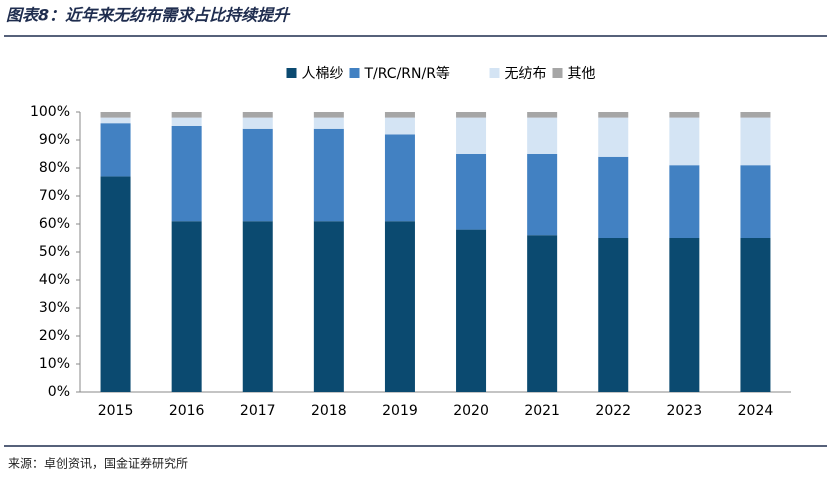 Image resolution: width=831 pixels, height=478 pixels. I want to click on legend-label: T/RC/RN/R等, so click(407, 73).